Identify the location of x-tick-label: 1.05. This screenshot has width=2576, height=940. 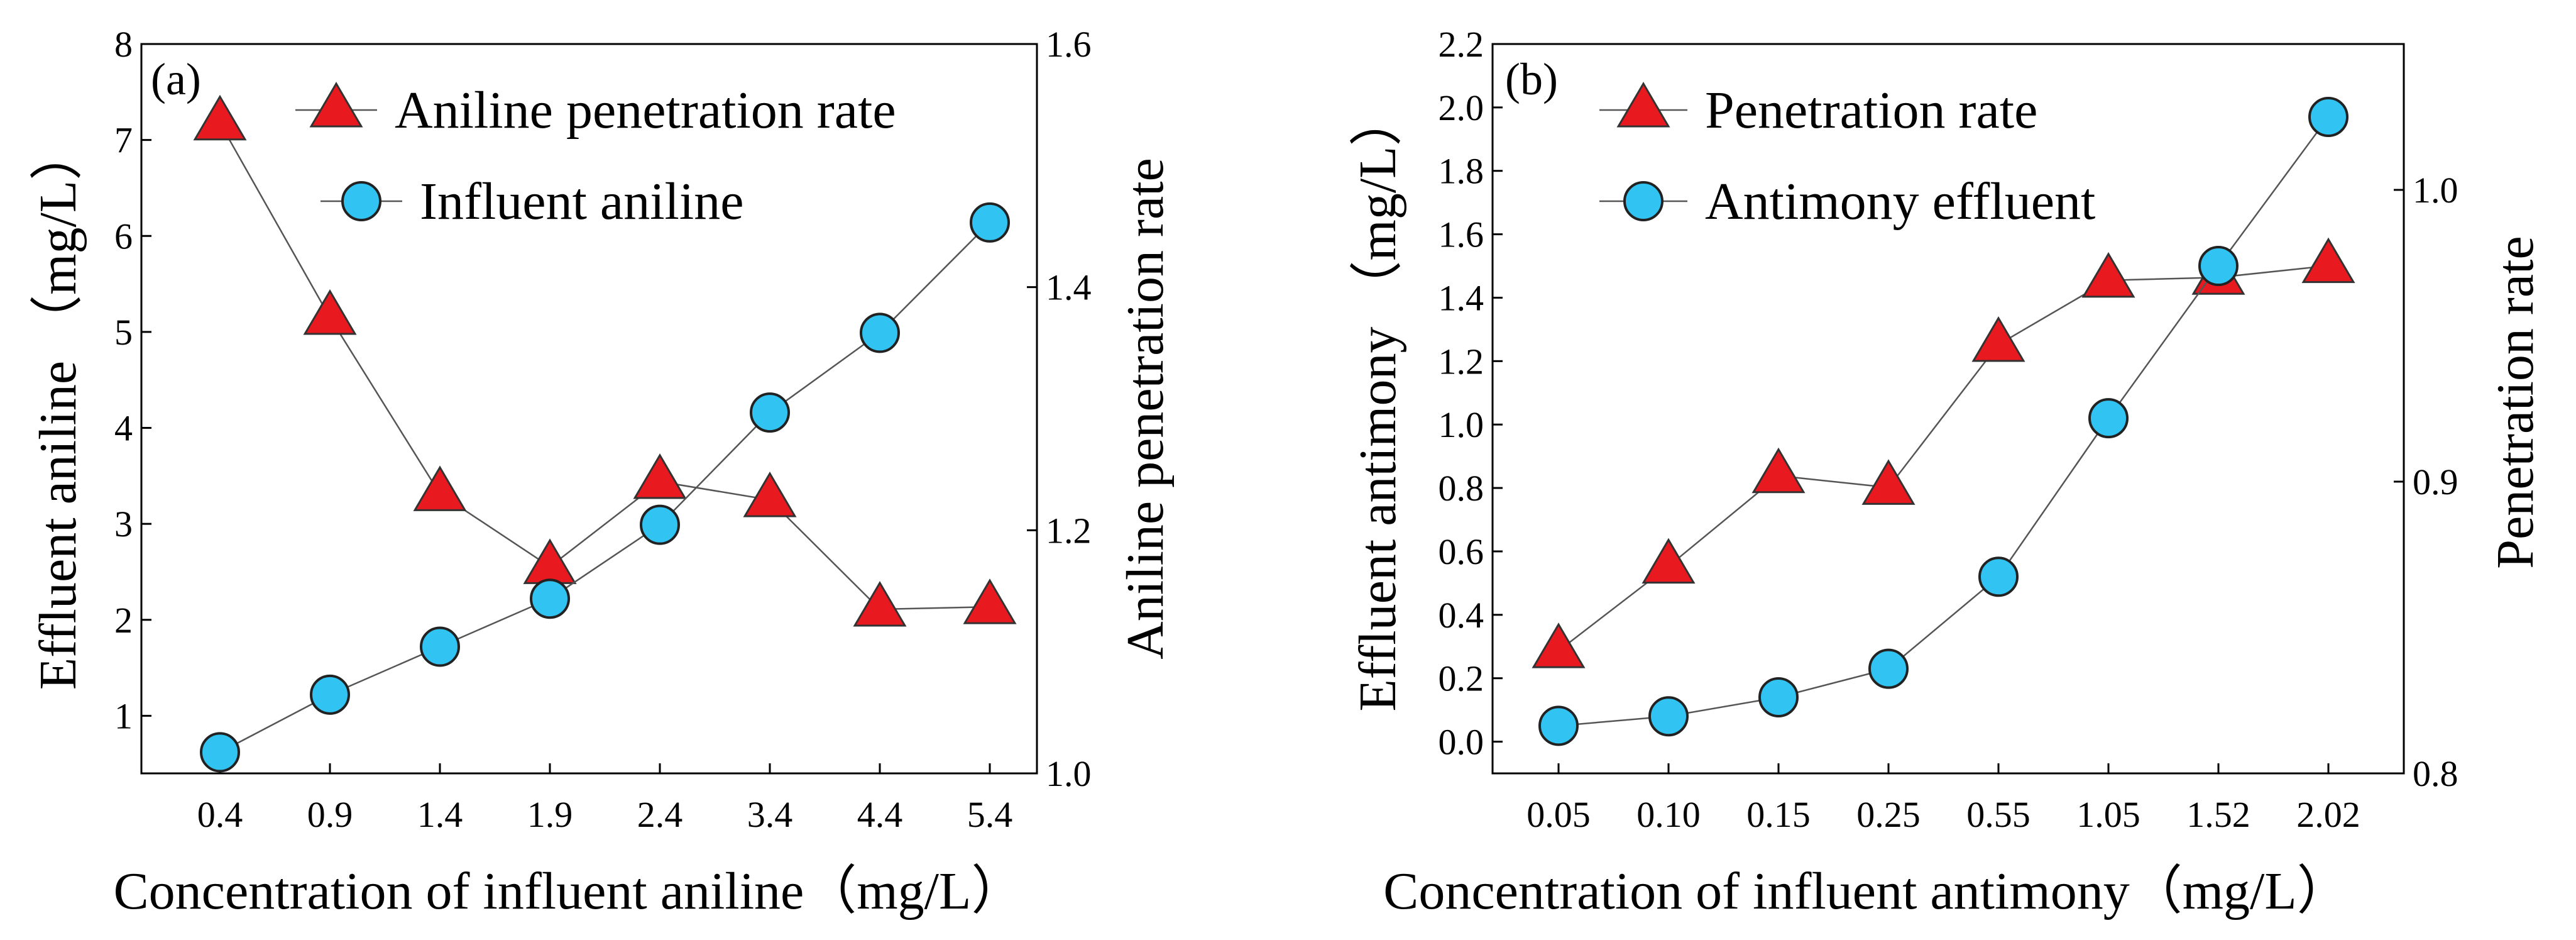
(2108, 815).